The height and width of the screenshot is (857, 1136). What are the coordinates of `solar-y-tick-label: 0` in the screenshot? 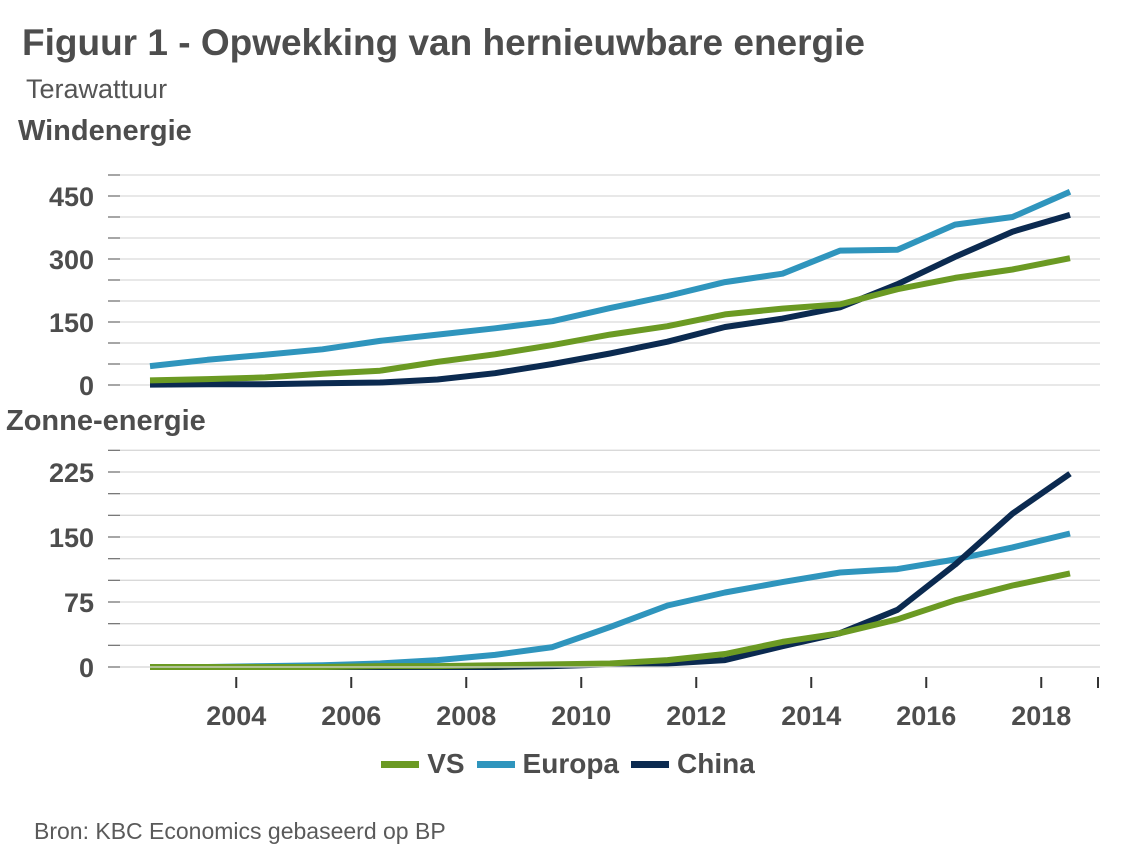 It's located at (86, 668).